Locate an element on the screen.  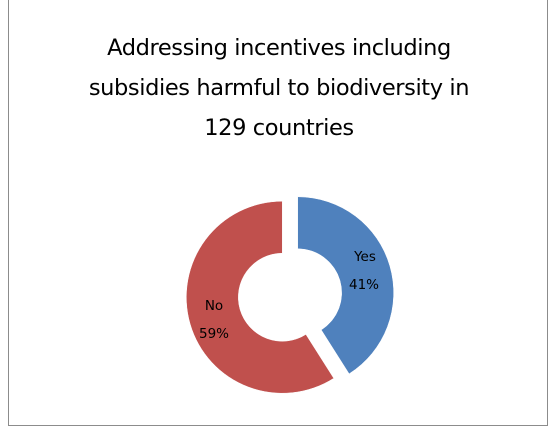
chart-title-line-1: Addressing incentives including is located at coordinates (279, 48).